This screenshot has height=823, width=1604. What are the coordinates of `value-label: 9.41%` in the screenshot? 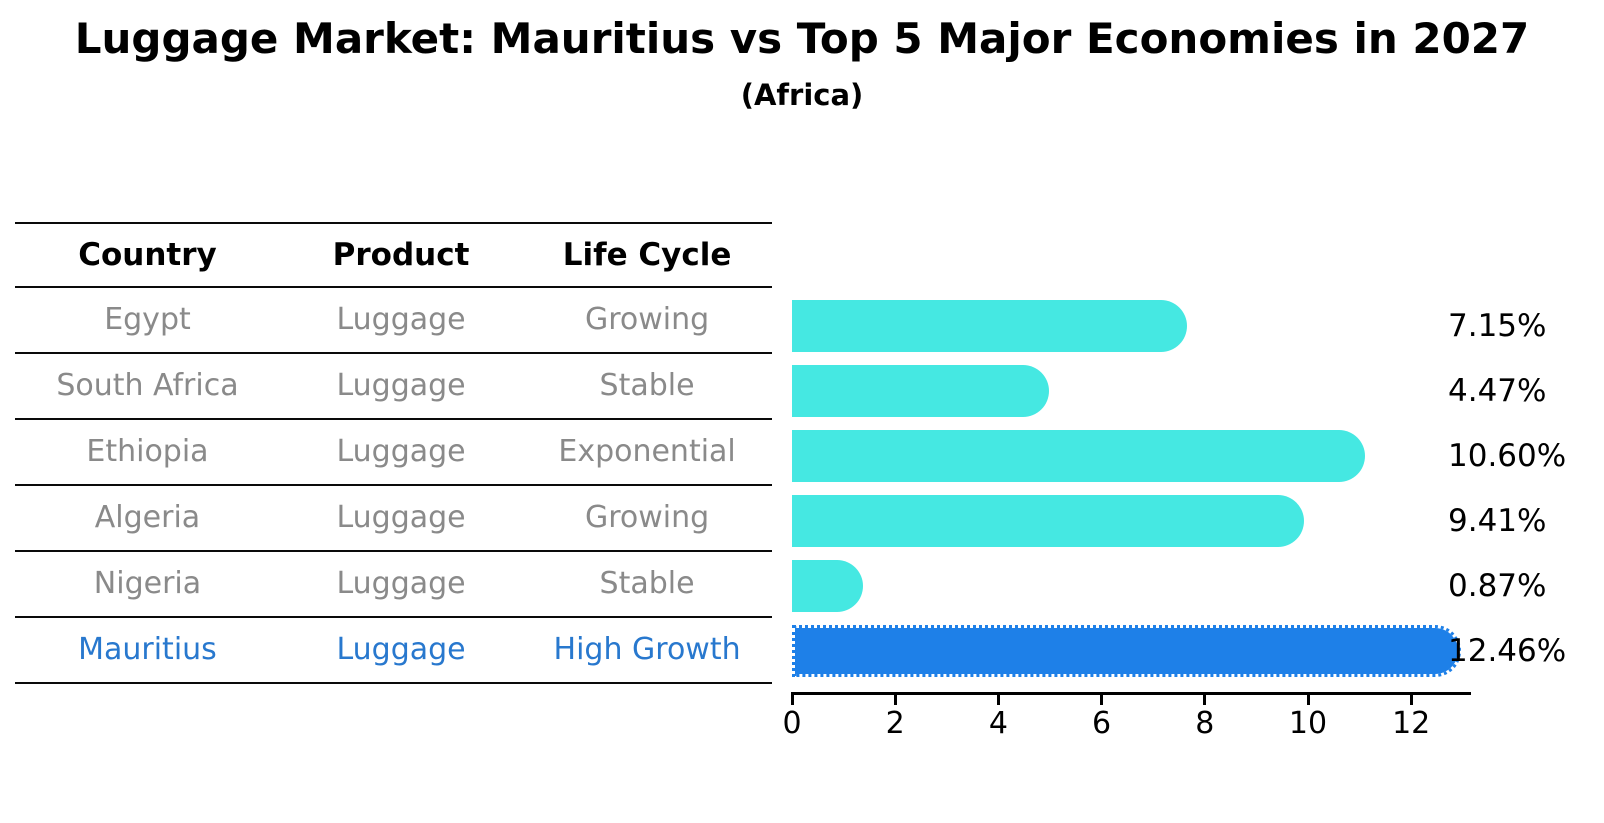 It's located at (1497, 521).